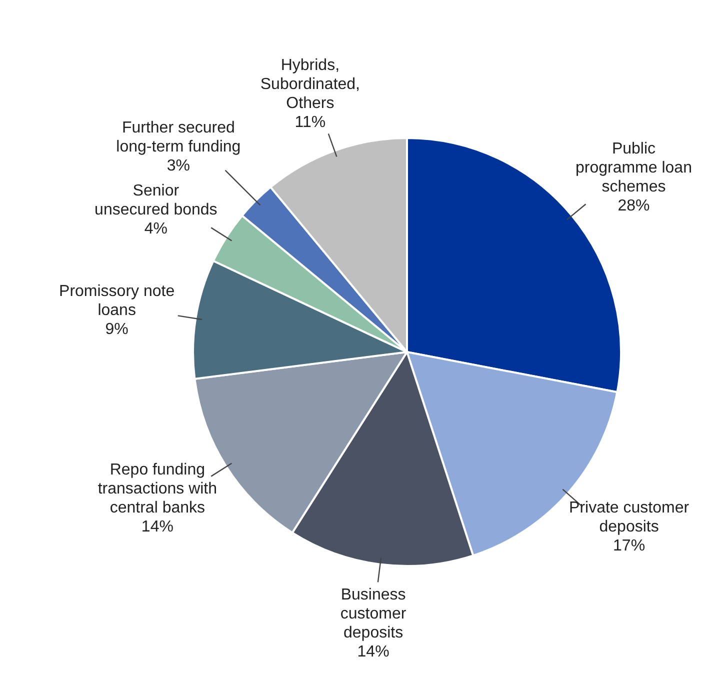  I want to click on slice-label: Promissory note loans, so click(117, 301).